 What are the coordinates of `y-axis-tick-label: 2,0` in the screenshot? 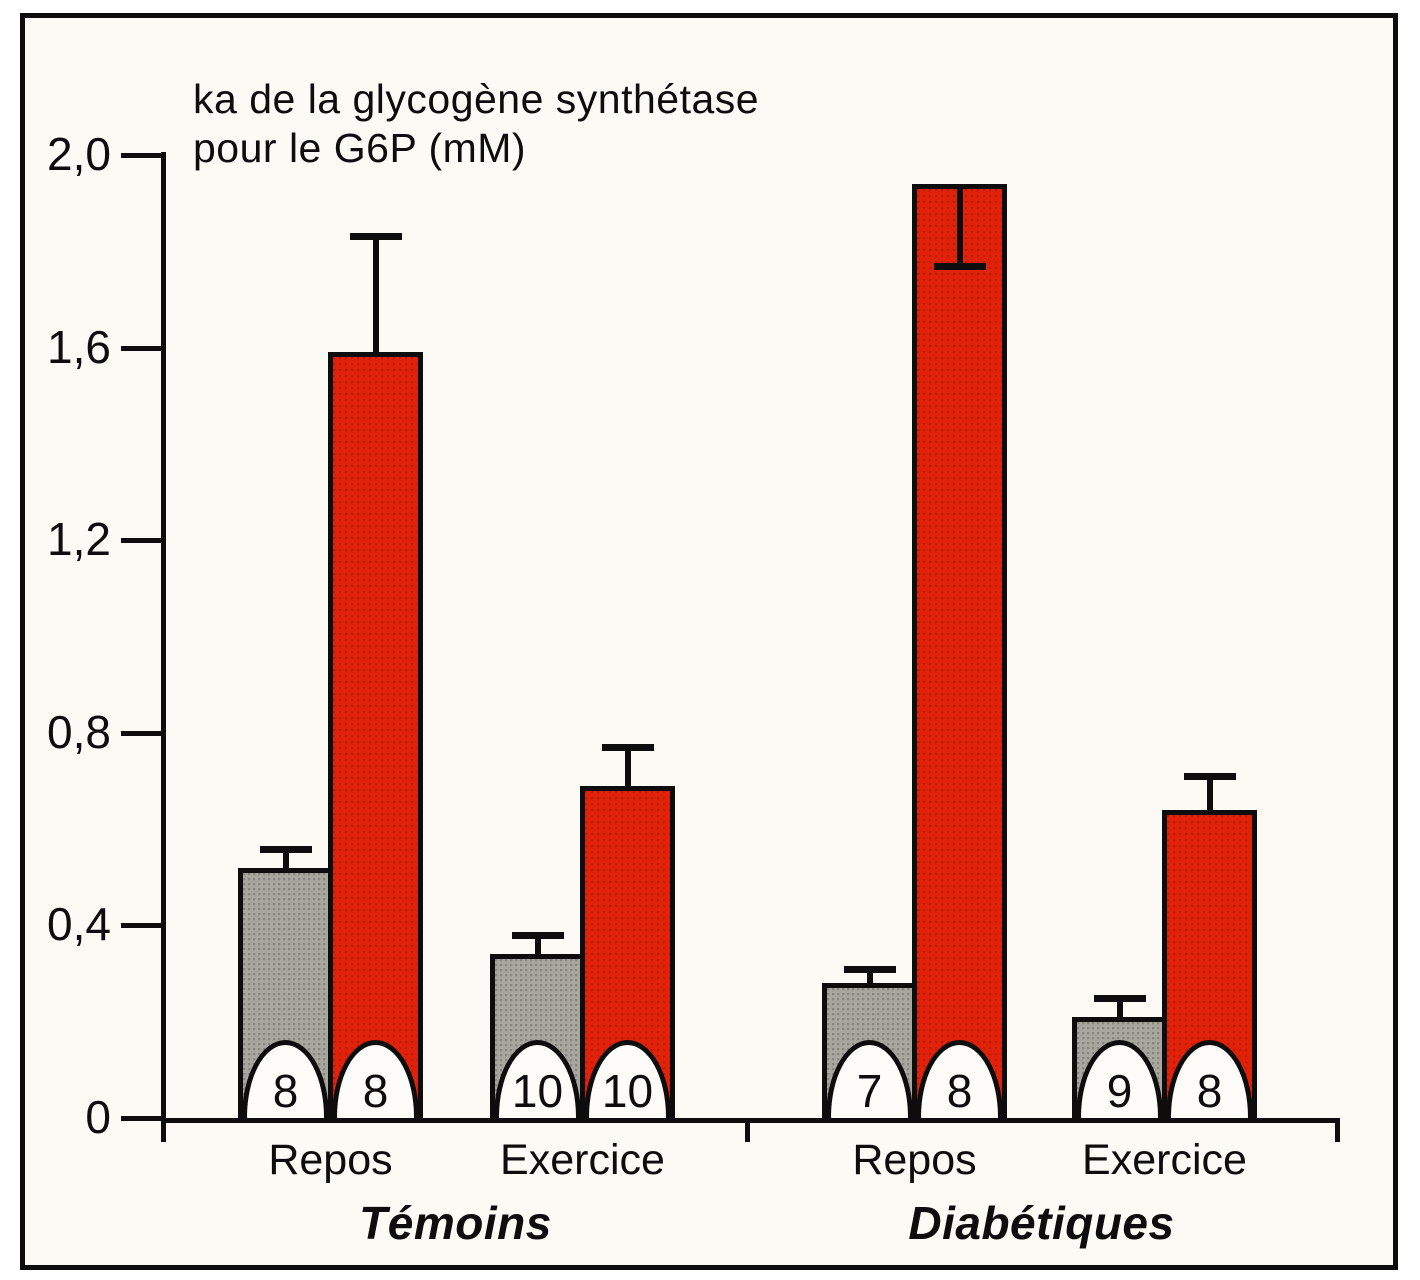 It's located at (79, 154).